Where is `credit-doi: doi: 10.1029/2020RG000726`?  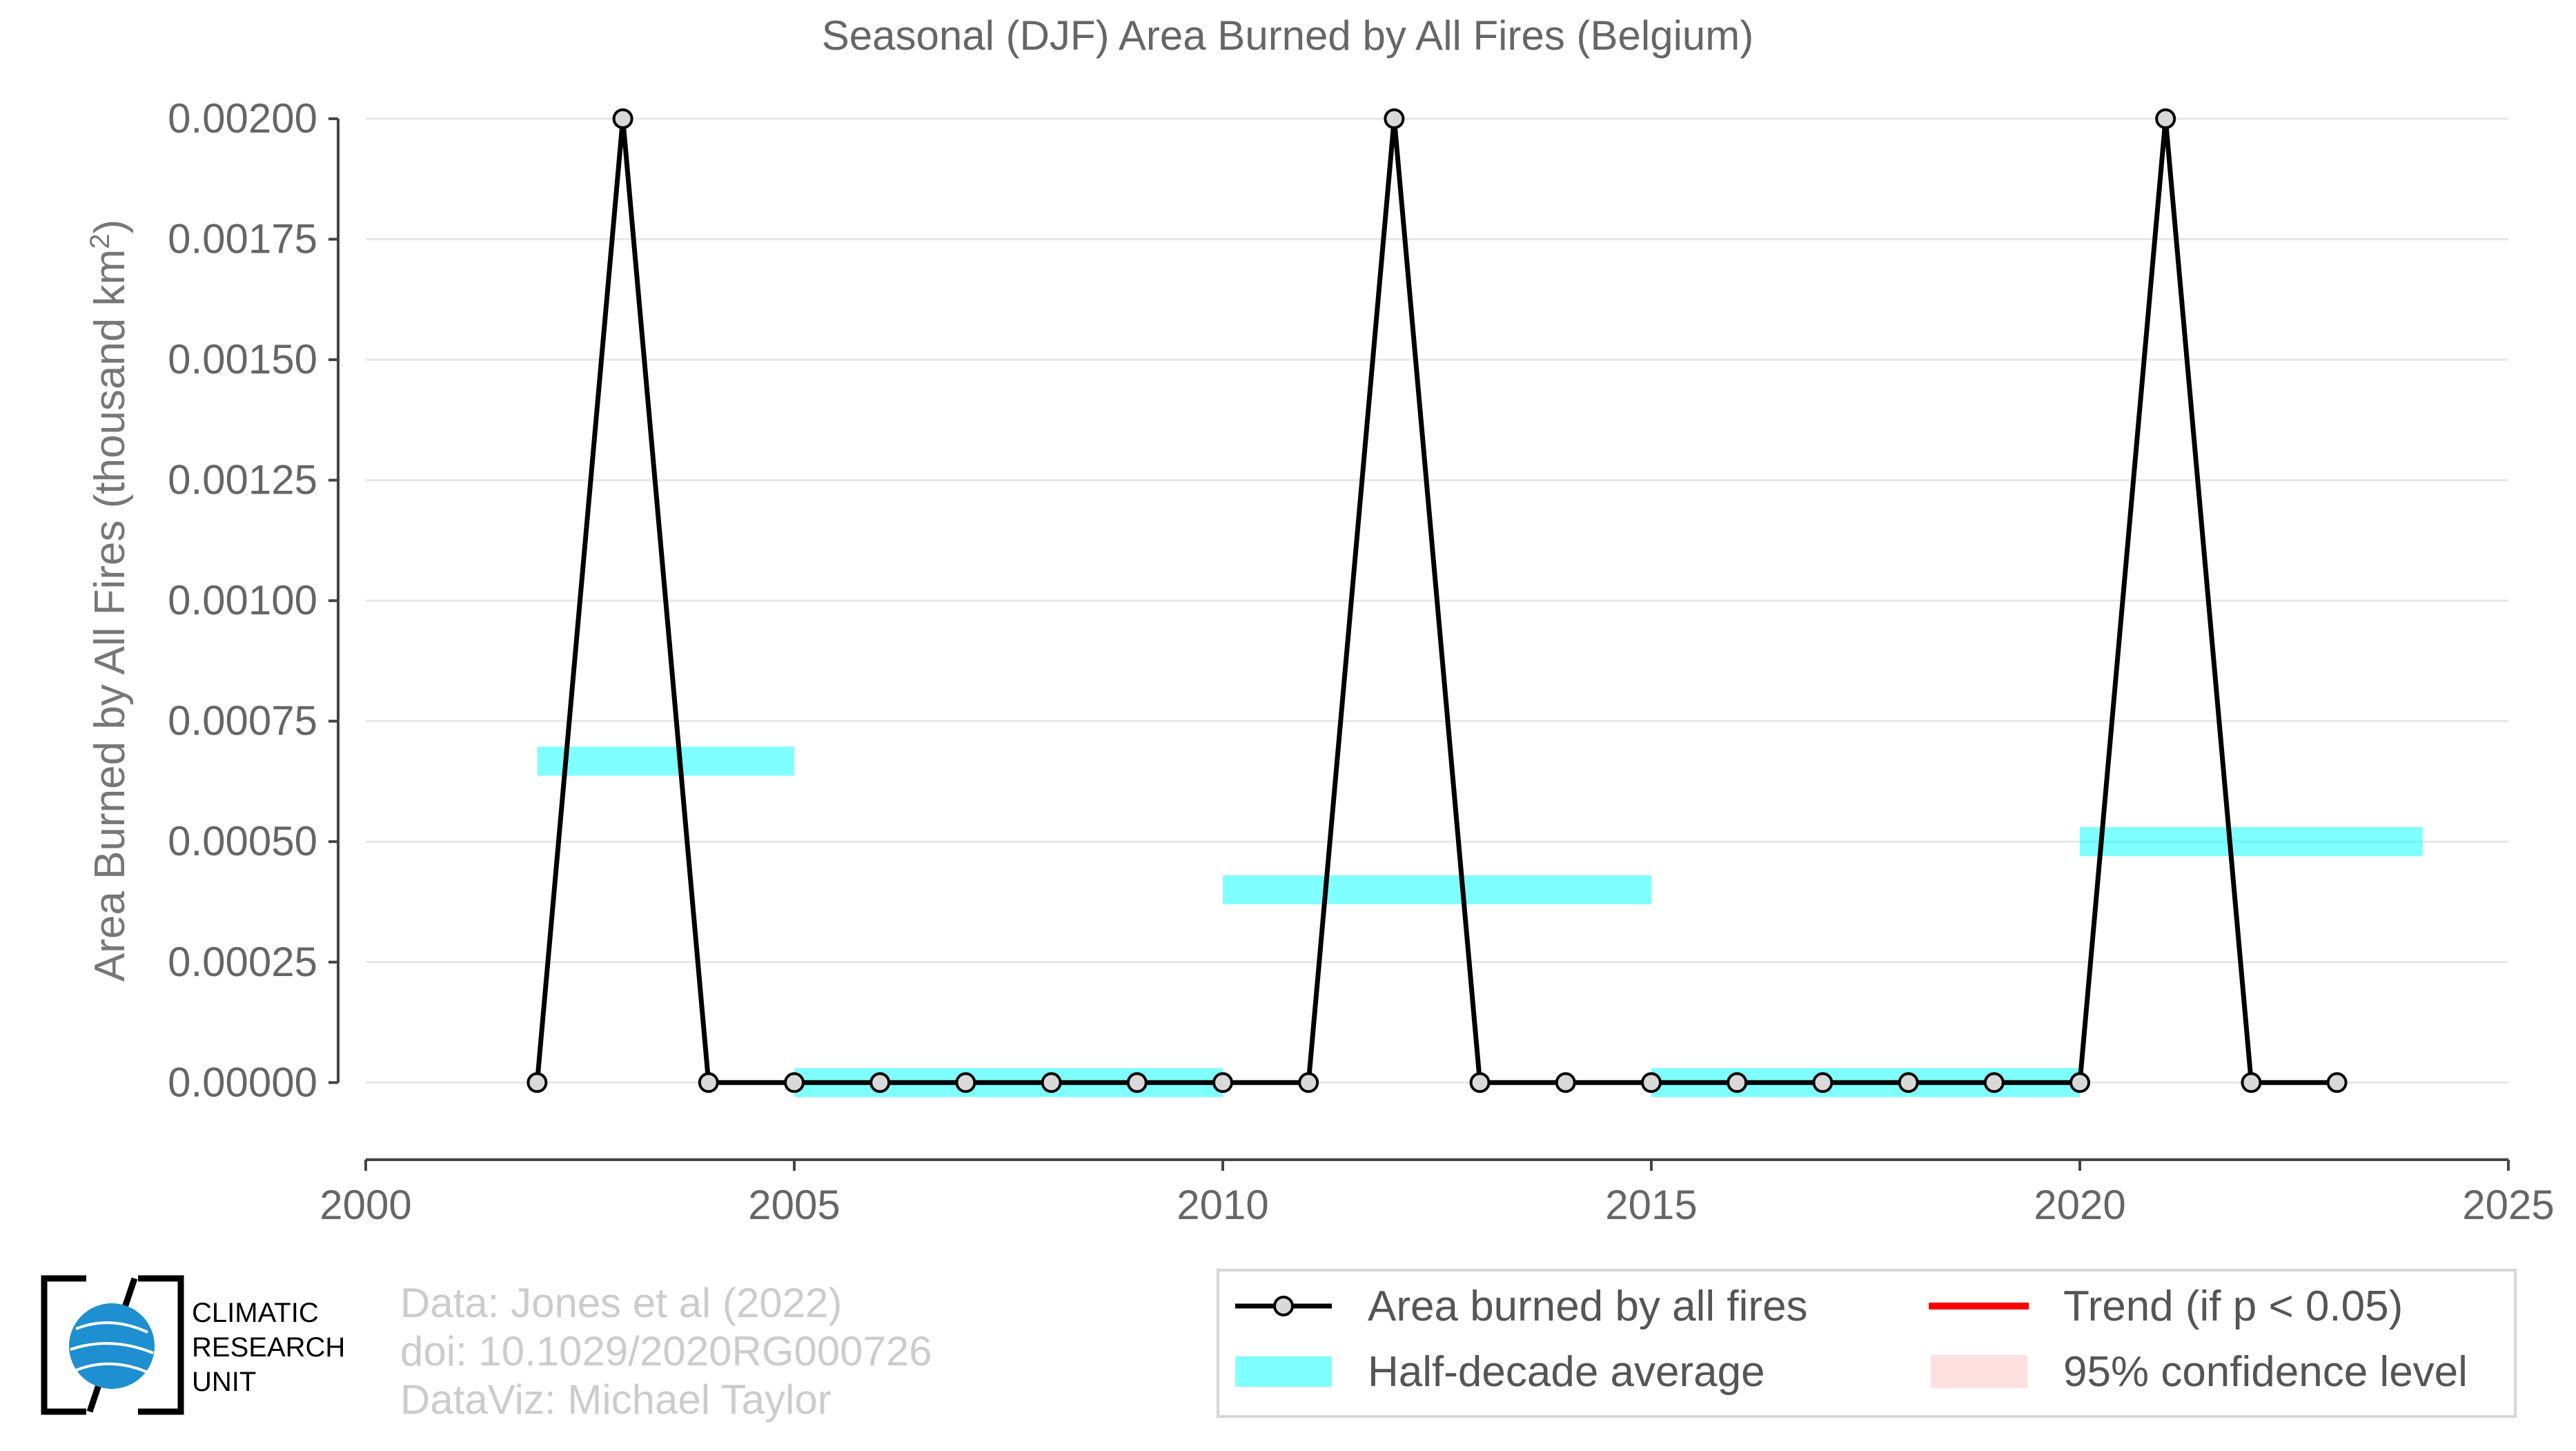
credit-doi: doi: 10.1029/2020RG000726 is located at coordinates (666, 1351).